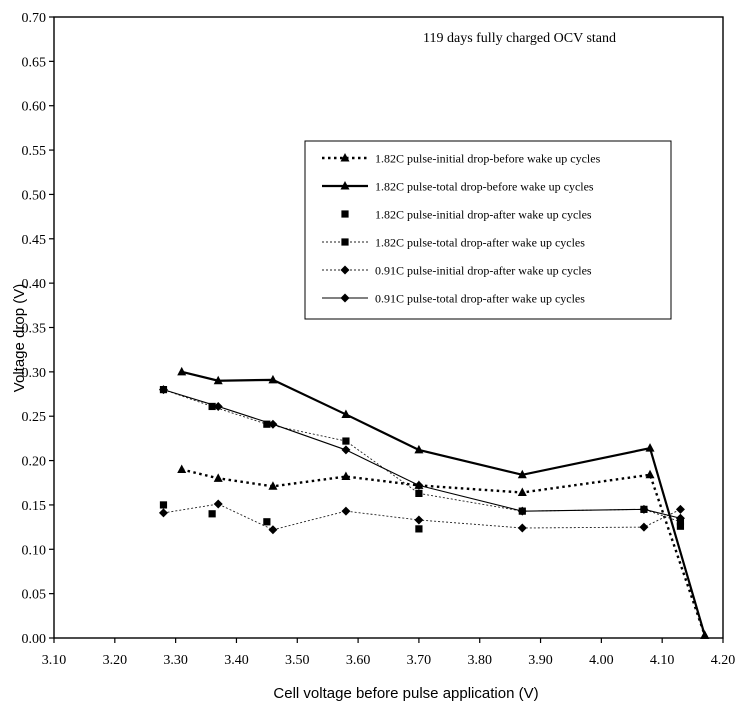 The width and height of the screenshot is (741, 708). I want to click on x-tick-label: 3.90, so click(540, 660).